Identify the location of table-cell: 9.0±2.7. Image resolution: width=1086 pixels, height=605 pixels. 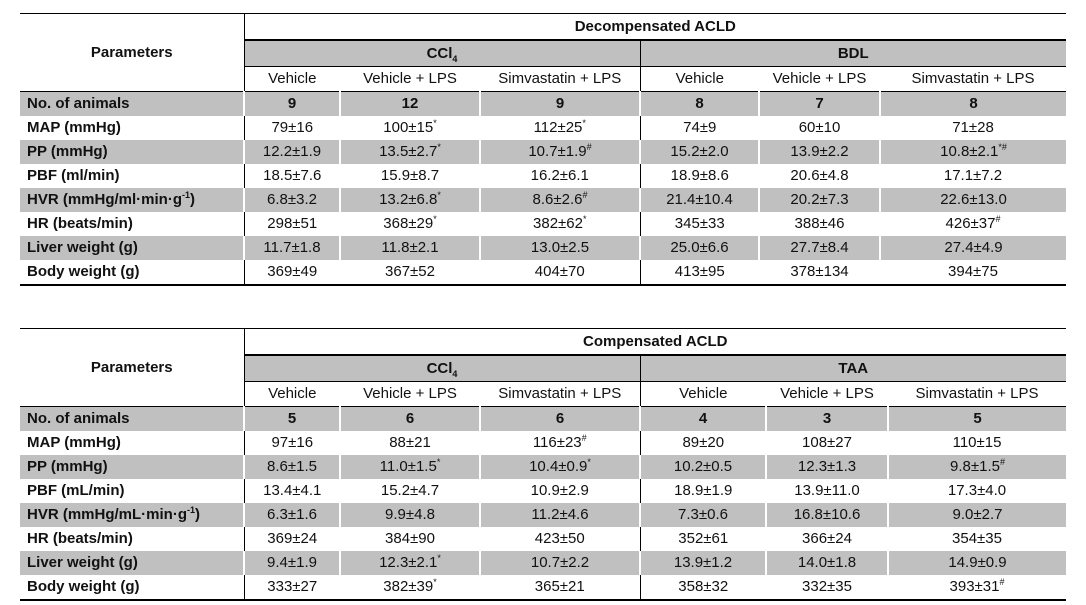
(976, 515).